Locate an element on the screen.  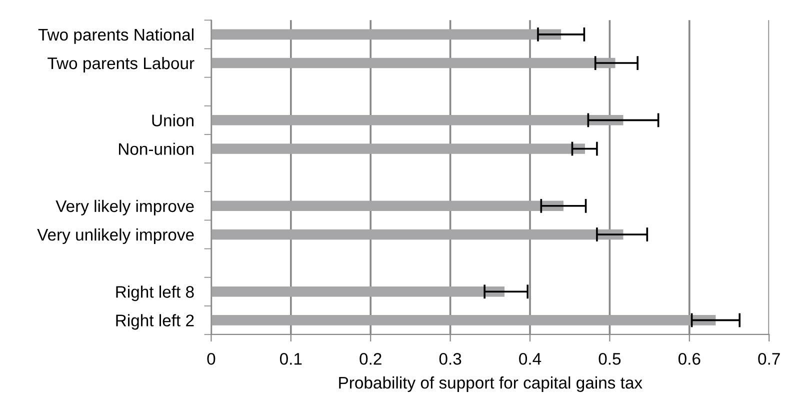
y-tick-label: Very unlikely improve is located at coordinates (115, 236).